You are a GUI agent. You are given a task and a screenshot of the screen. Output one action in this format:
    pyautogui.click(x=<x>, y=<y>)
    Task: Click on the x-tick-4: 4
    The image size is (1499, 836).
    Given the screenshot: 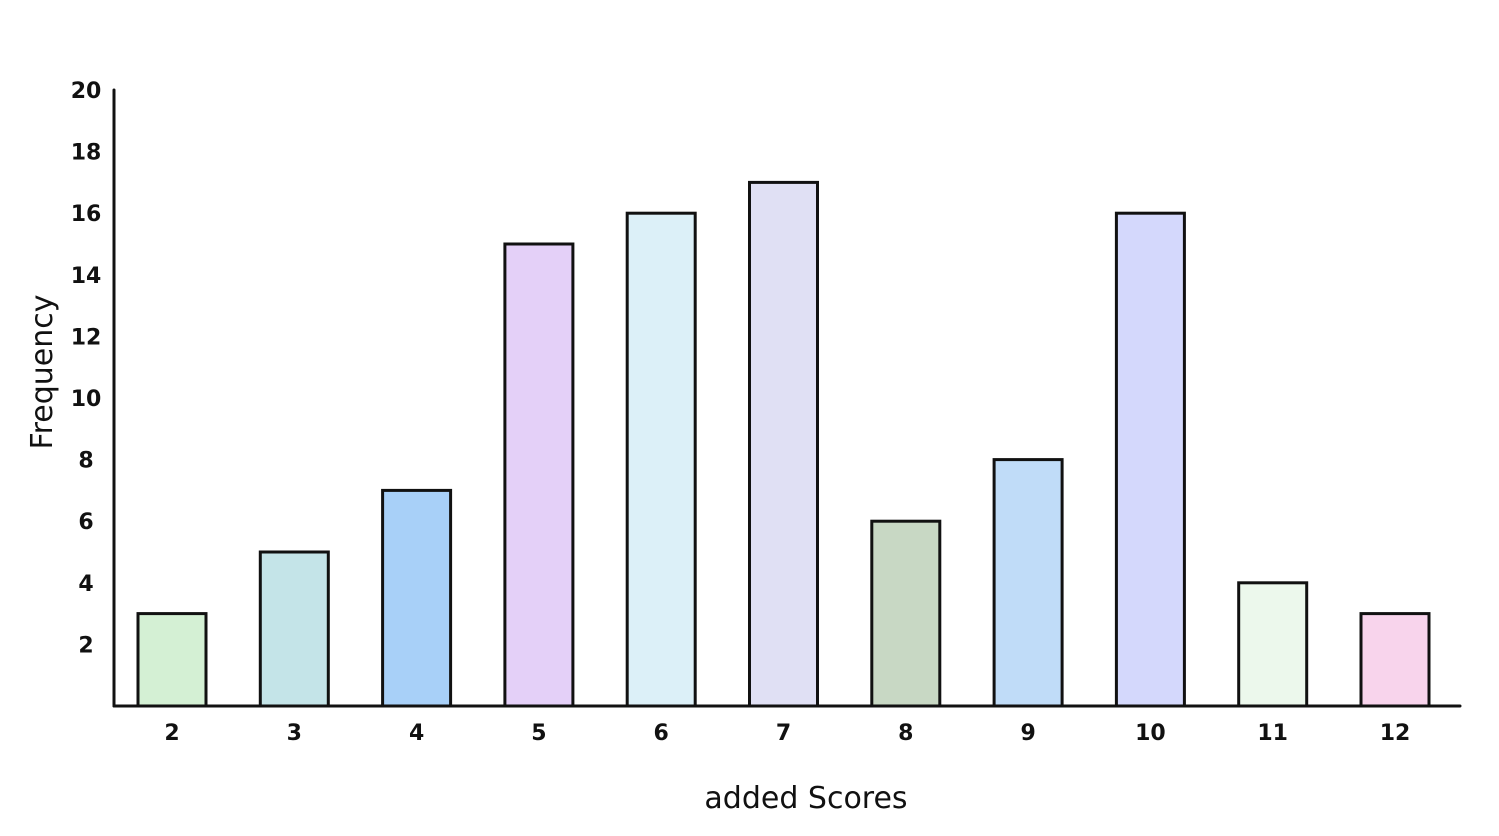 What is the action you would take?
    pyautogui.click(x=416, y=733)
    